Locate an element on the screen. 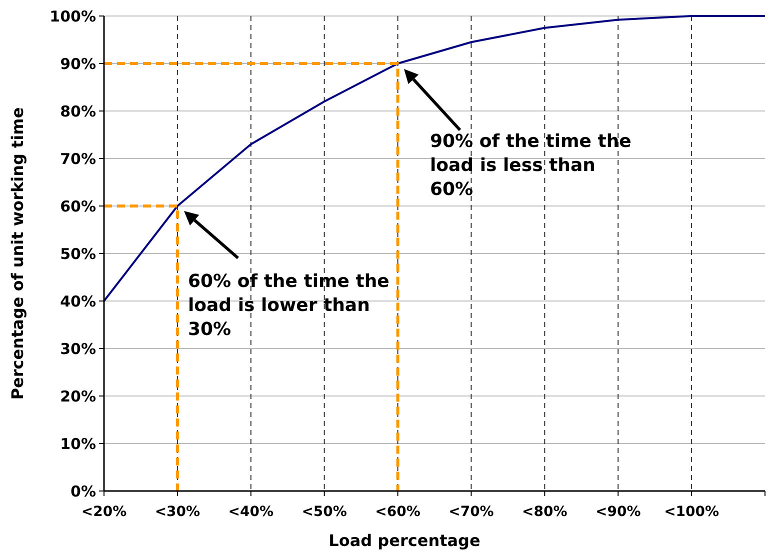 This screenshot has height=552, width=773. x-tick-label: <40% is located at coordinates (251, 512).